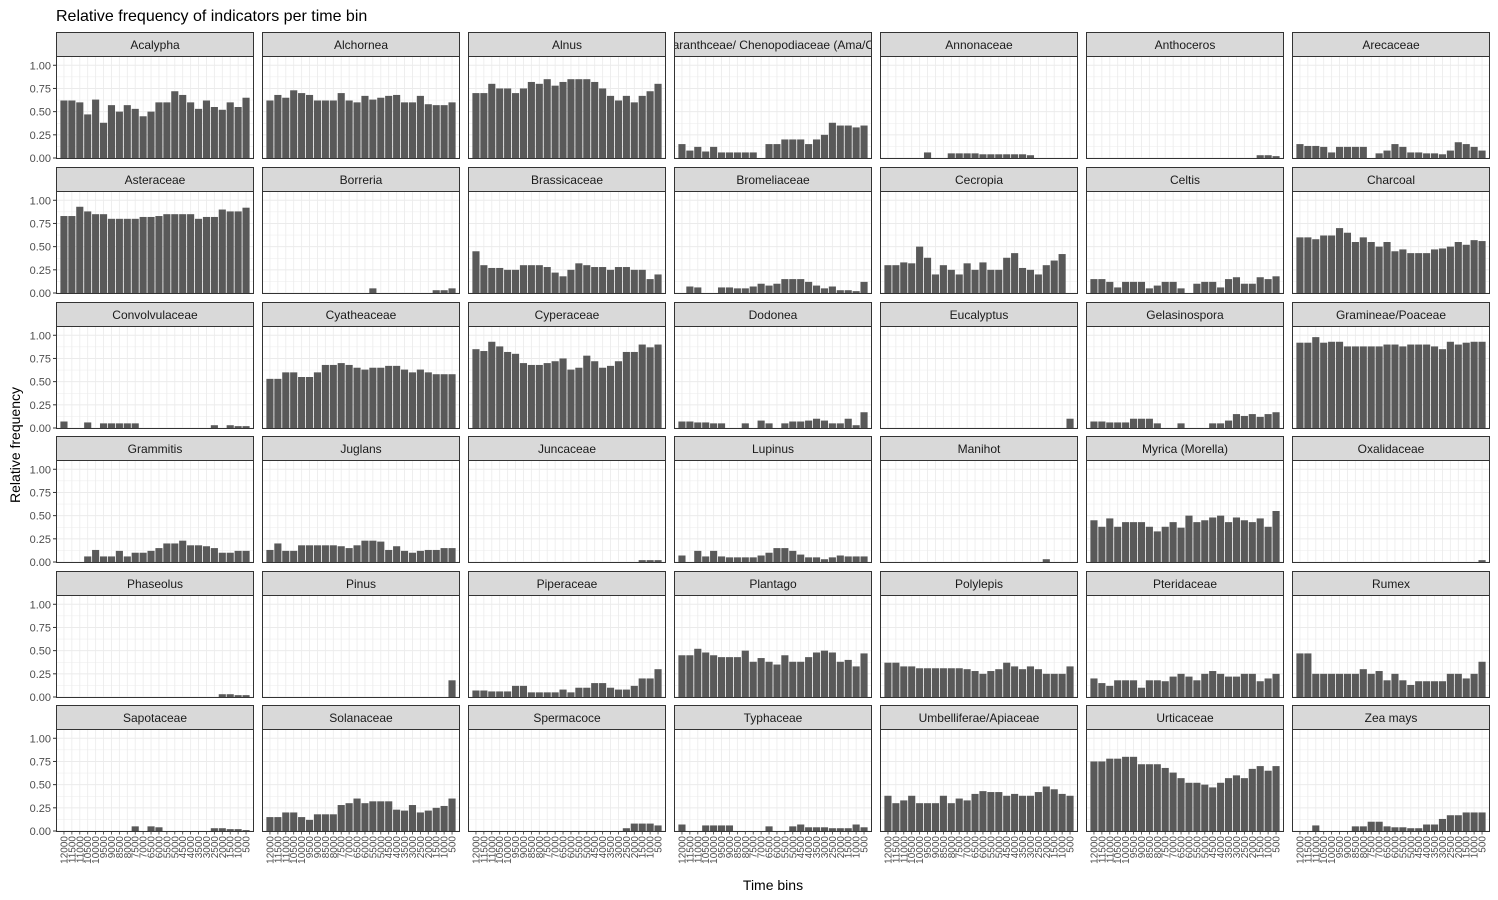 This screenshot has height=900, width=1498. Describe the element at coordinates (144, 847) in the screenshot. I see `x-tick-label: 7000` at that location.